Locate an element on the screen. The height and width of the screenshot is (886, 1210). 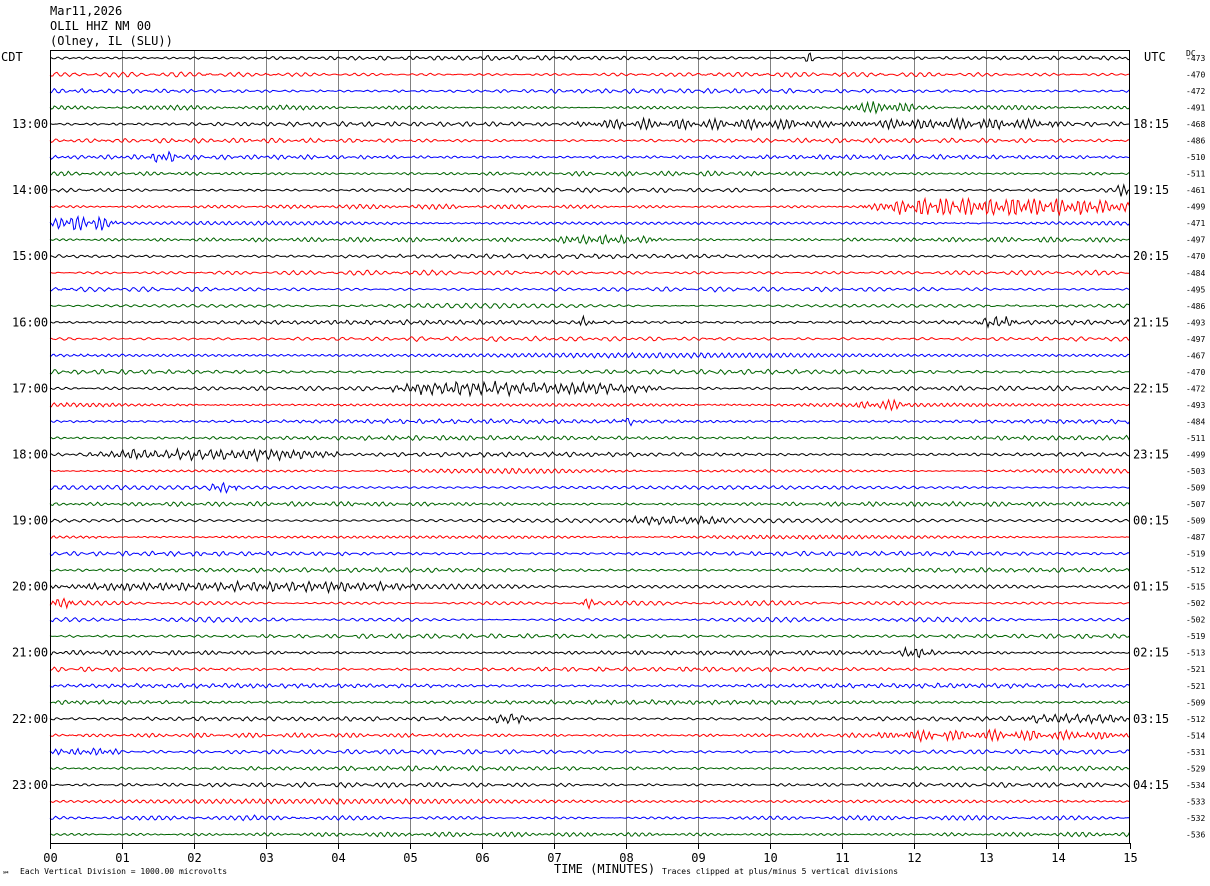
dc-offset-label: -461 is located at coordinates (1195, 190).